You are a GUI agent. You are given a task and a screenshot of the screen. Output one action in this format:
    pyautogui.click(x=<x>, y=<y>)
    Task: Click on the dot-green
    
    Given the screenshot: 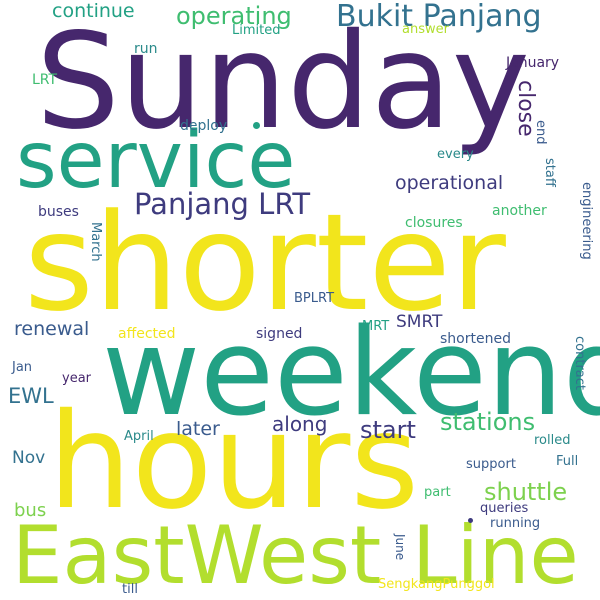 What is the action you would take?
    pyautogui.click(x=256, y=125)
    